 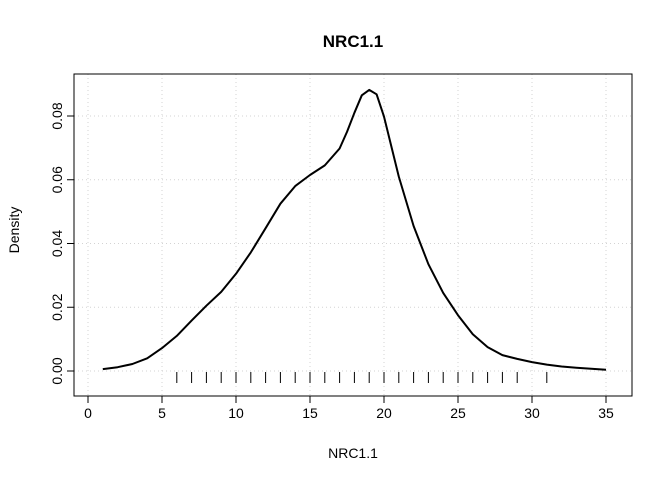 I want to click on y-axis: 0.00 0.02 0.04 0.06 0.08, so click(x=62, y=243).